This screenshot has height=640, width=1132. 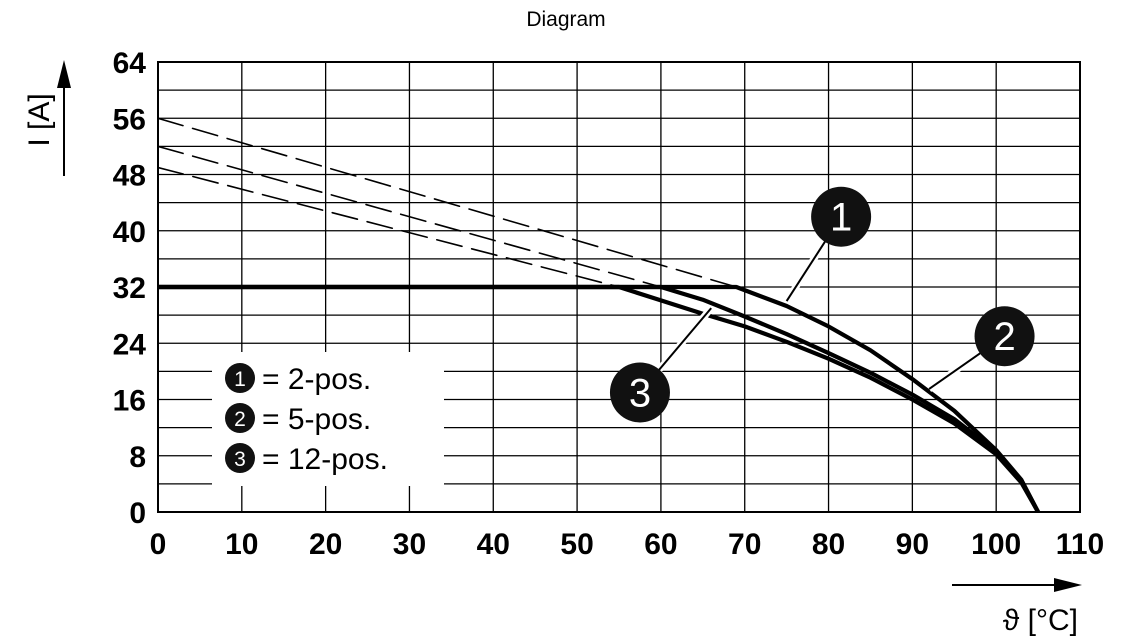 What do you see at coordinates (39, 119) in the screenshot?
I see `y-axis-label: I [A]` at bounding box center [39, 119].